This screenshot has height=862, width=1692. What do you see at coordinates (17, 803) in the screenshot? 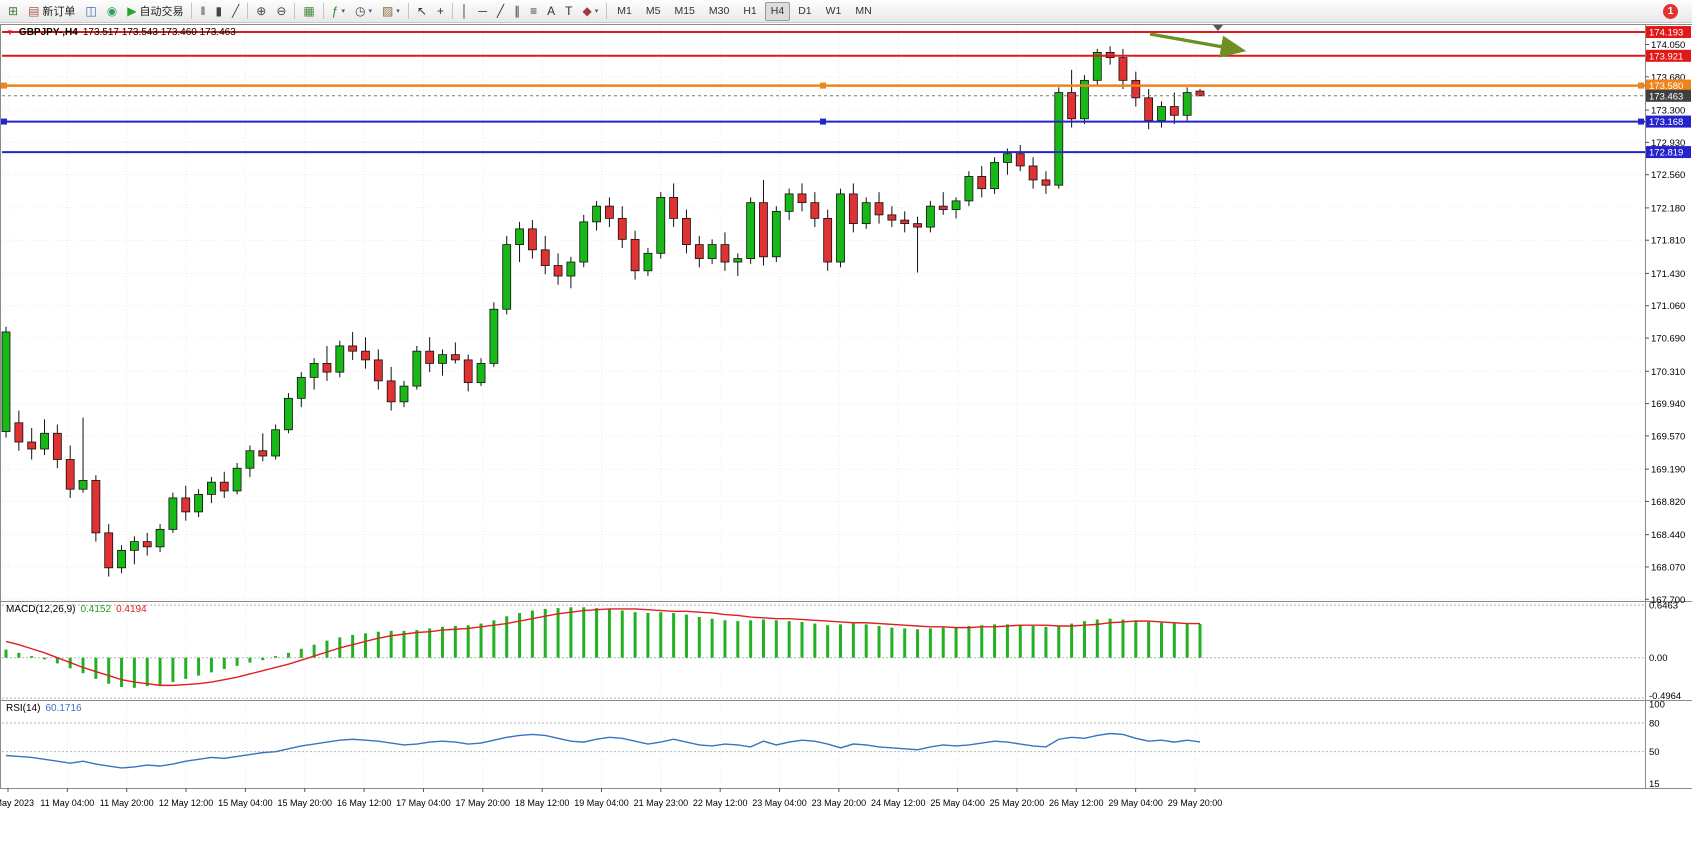
I see `svg-text: 10 May 2023` at bounding box center [17, 803].